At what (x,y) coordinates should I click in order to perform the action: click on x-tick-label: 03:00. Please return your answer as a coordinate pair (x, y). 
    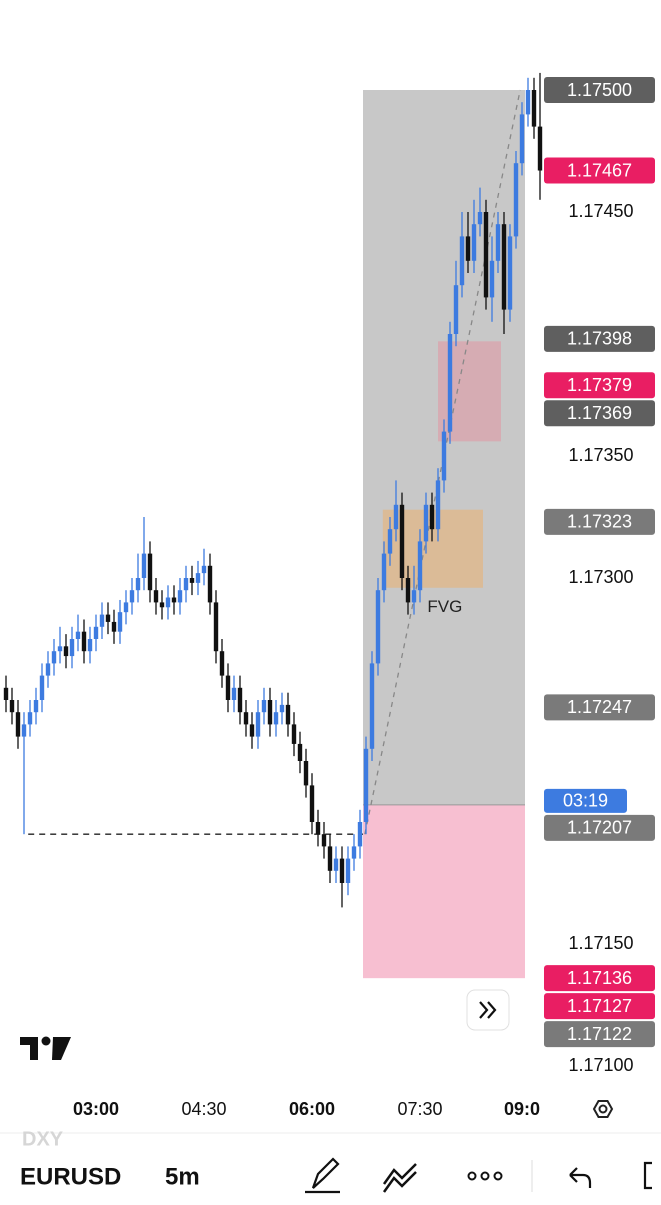
    Looking at the image, I should click on (96, 1109).